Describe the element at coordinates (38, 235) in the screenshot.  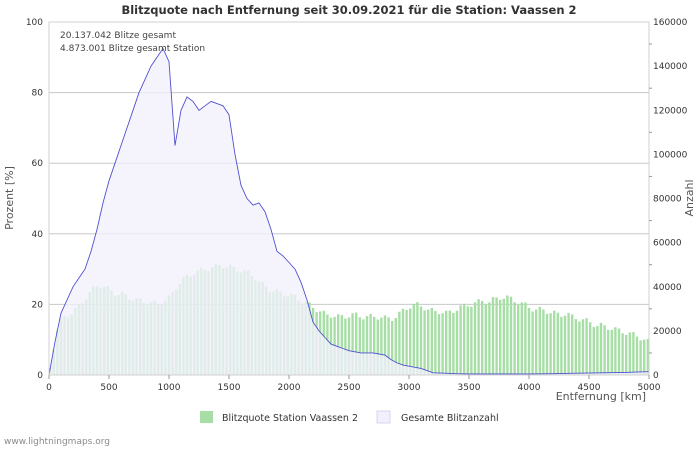
I see `y-left-tick-label: 40` at that location.